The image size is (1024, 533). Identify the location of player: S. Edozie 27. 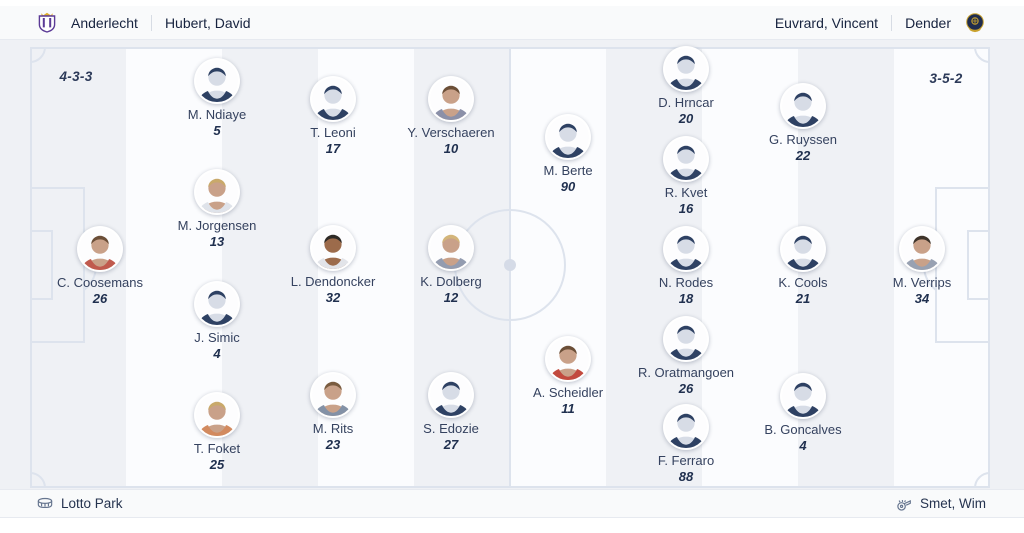
(451, 412).